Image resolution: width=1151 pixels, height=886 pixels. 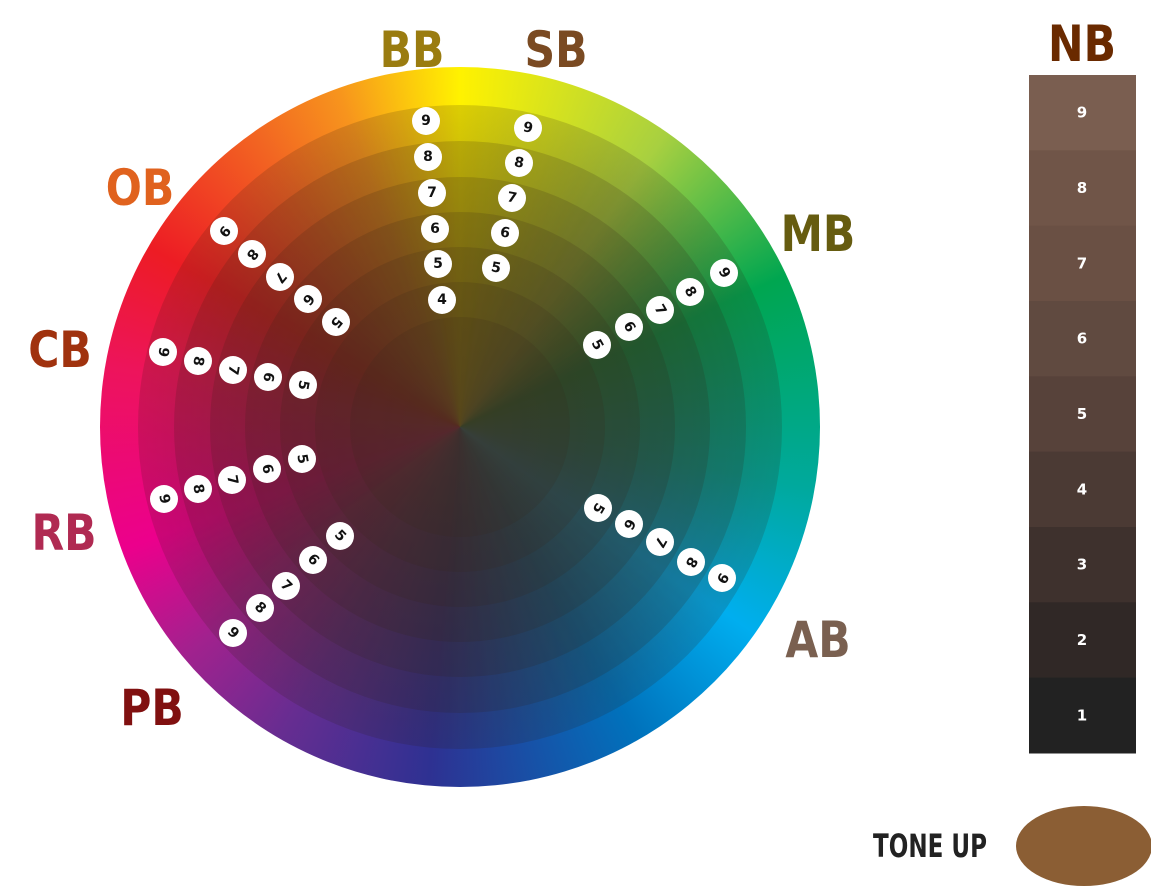 I want to click on swatch-number: 3, so click(x=1082, y=565).